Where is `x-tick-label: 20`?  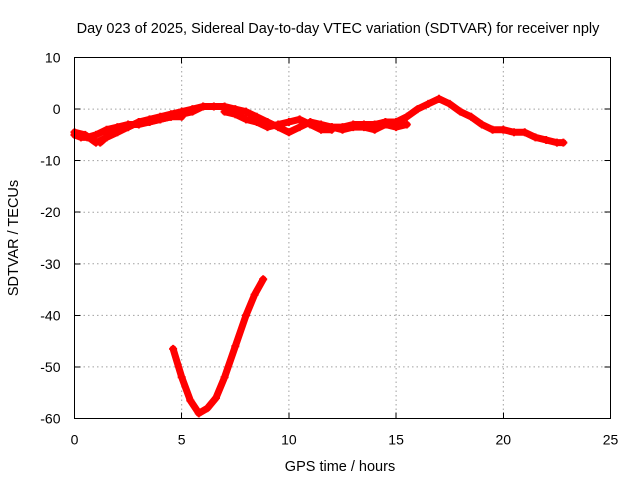 x-tick-label: 20 is located at coordinates (504, 440).